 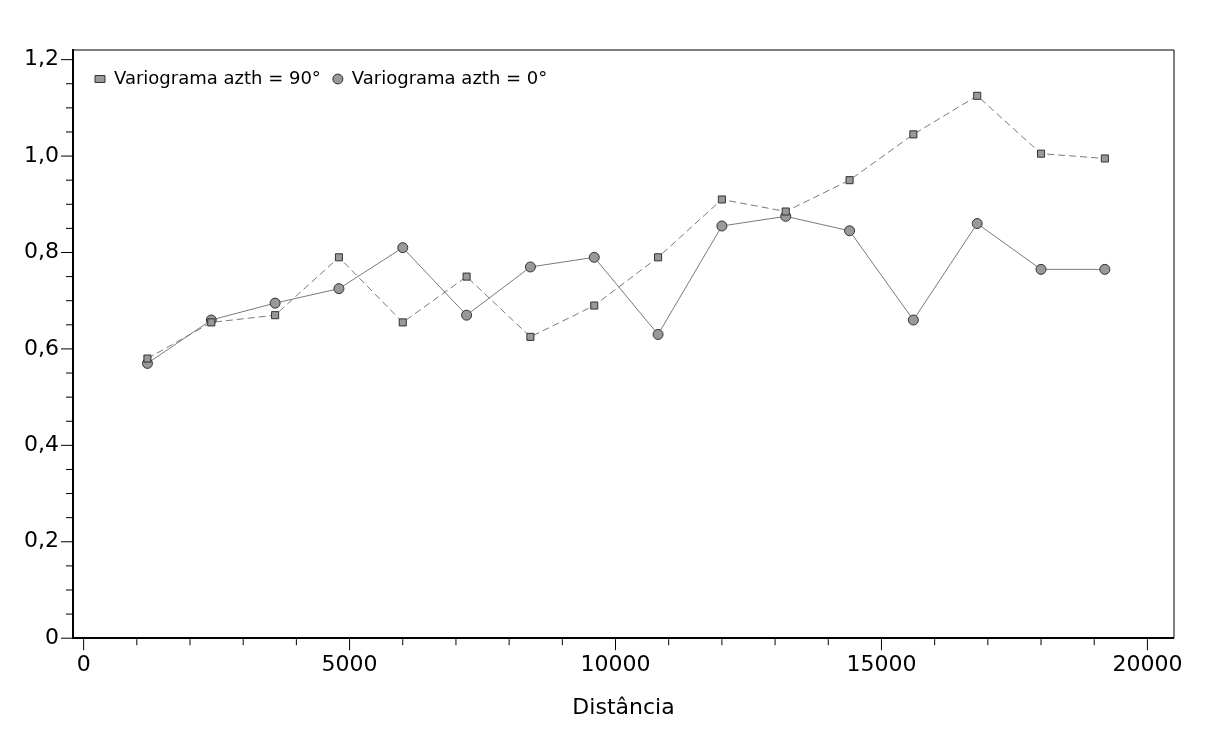 I want to click on y-tick-label: 1,2, so click(x=41, y=58).